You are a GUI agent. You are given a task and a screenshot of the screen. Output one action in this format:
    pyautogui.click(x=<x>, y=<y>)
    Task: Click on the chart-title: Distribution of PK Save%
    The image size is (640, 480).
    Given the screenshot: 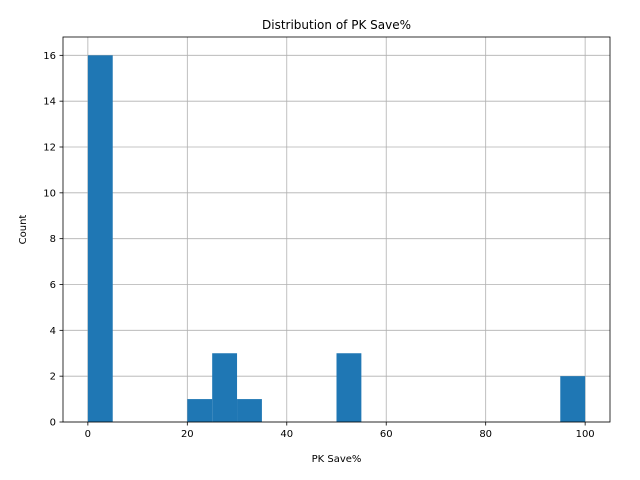 What is the action you would take?
    pyautogui.click(x=336, y=25)
    